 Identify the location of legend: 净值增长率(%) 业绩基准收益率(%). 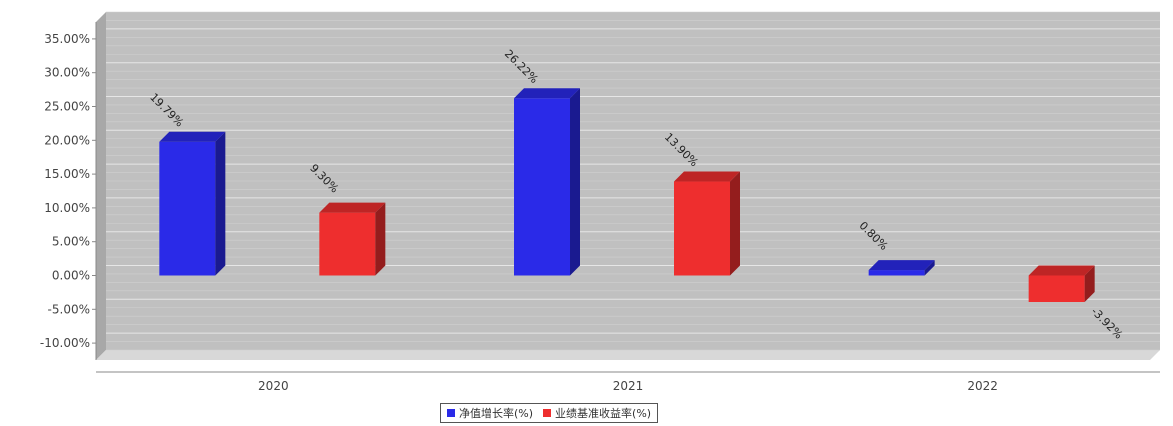
(549, 413).